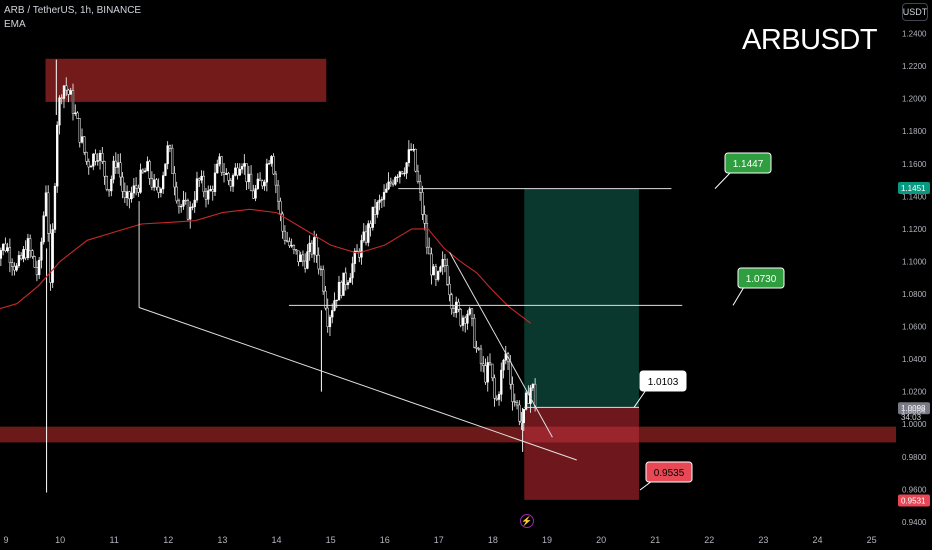  Describe the element at coordinates (581, 453) in the screenshot. I see `loss-zone` at that location.